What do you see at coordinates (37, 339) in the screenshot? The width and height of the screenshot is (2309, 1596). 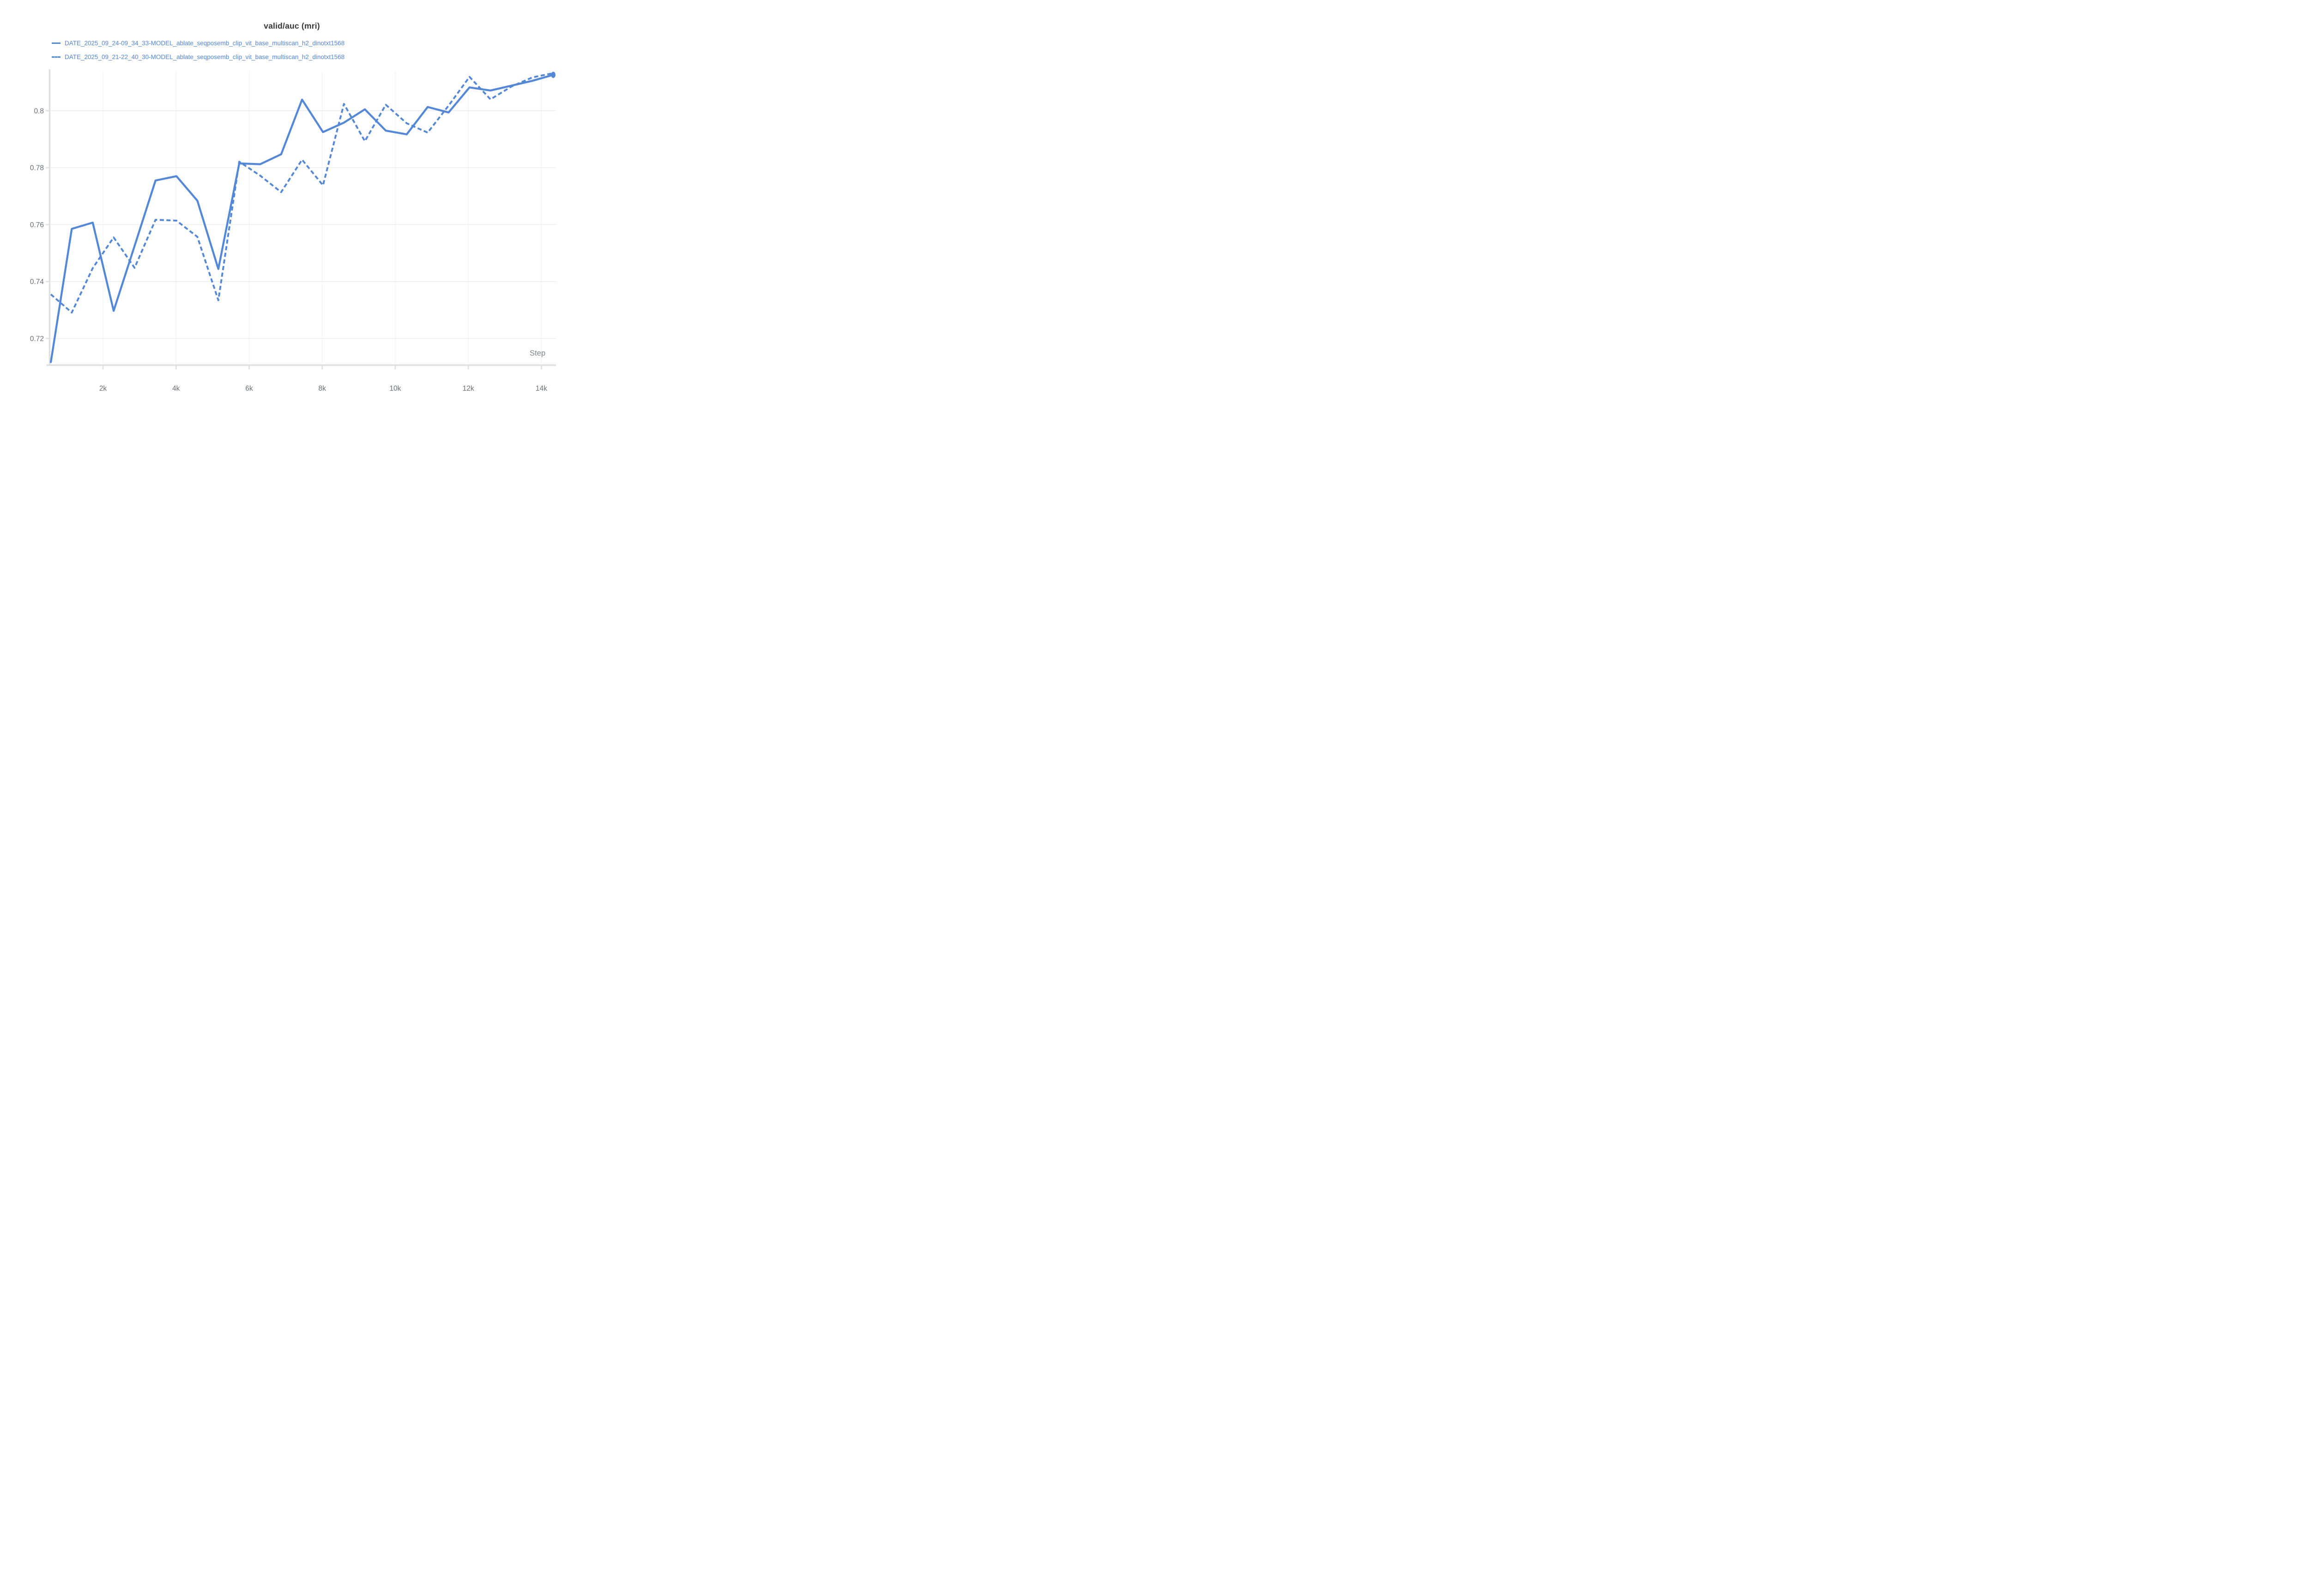 I see `y-tick-label: 0.72` at bounding box center [37, 339].